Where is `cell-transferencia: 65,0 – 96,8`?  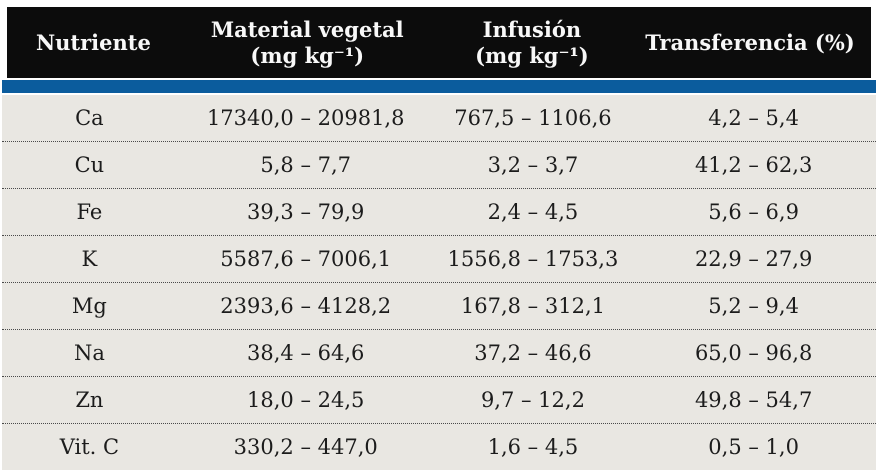 cell-transferencia: 65,0 – 96,8 is located at coordinates (753, 353).